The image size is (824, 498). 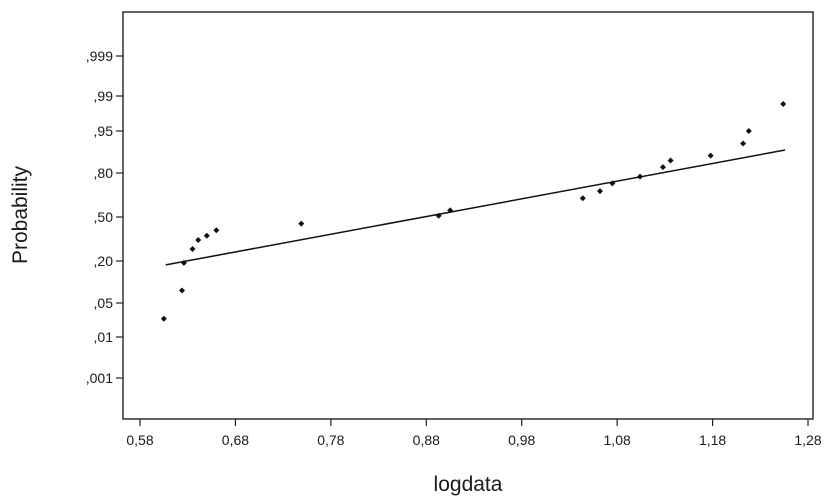 I want to click on x-tick-label: 0,68, so click(x=235, y=440).